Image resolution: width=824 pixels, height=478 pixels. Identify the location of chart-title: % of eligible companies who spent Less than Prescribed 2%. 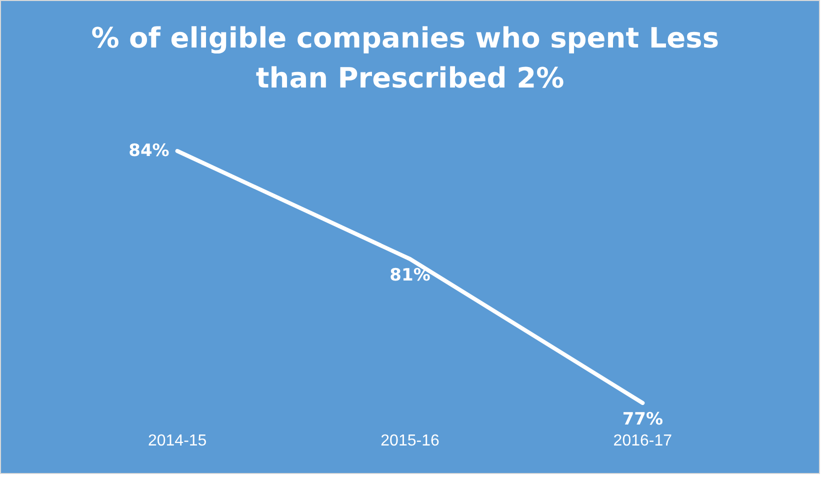
(410, 58).